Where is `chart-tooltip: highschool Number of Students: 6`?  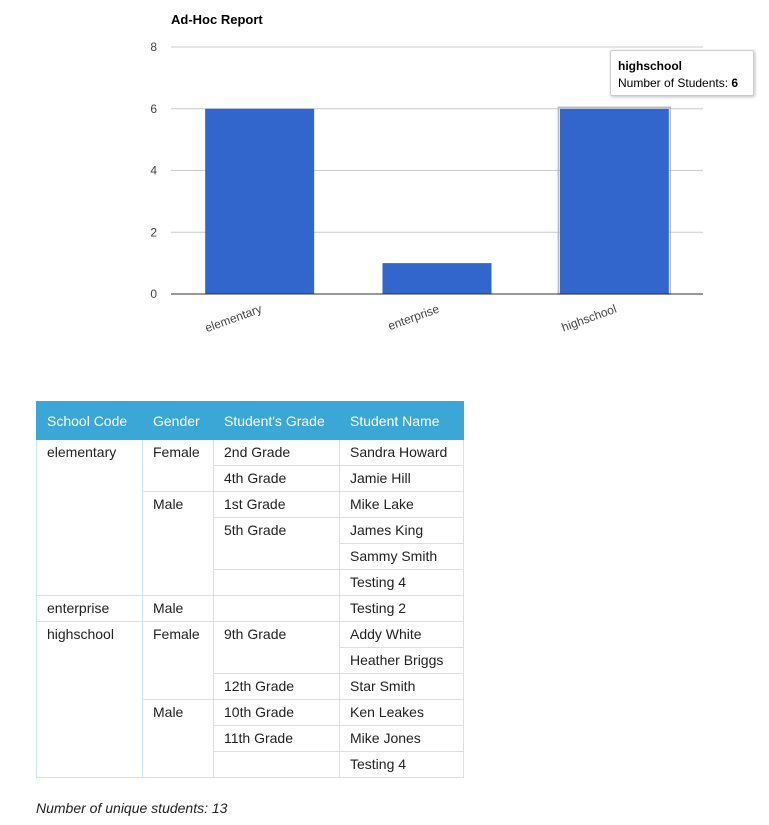 chart-tooltip: highschool Number of Students: 6 is located at coordinates (682, 73).